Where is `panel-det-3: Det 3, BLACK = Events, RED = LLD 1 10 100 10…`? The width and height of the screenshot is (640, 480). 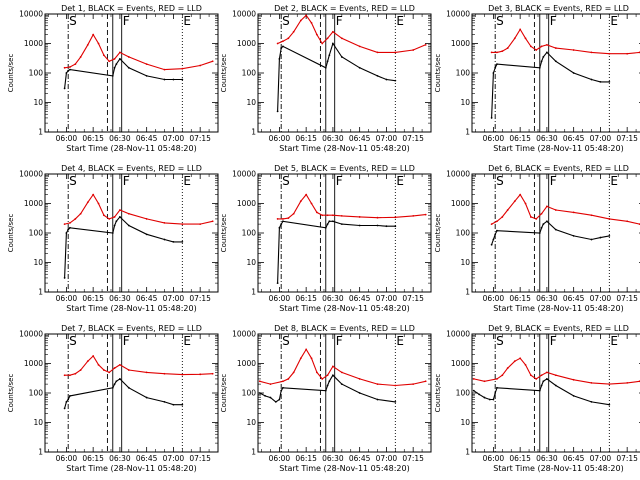 panel-det-3: Det 3, BLACK = Events, RED = LLD 1 10 100 10… is located at coordinates (537, 78).